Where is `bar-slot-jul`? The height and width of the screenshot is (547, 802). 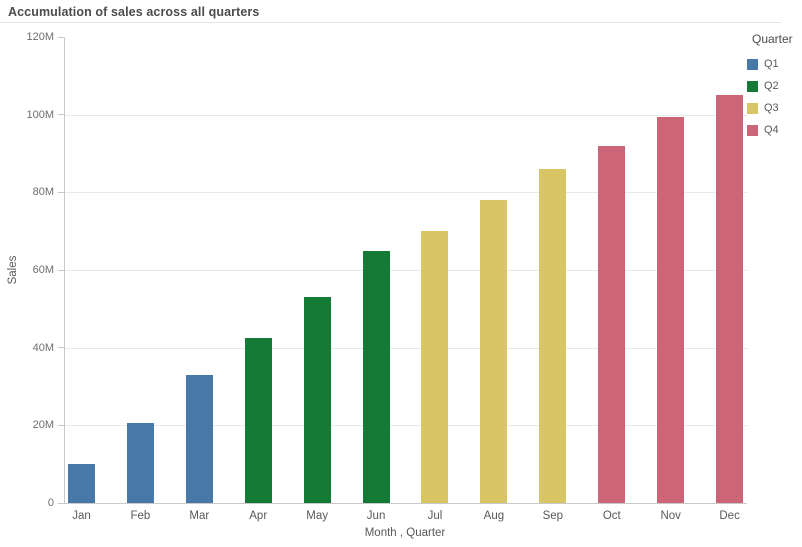
bar-slot-jul is located at coordinates (435, 270).